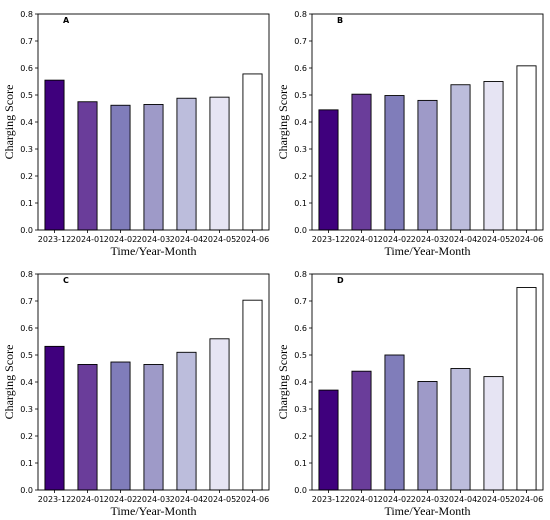  What do you see at coordinates (340, 280) in the screenshot?
I see `panel-letter: D` at bounding box center [340, 280].